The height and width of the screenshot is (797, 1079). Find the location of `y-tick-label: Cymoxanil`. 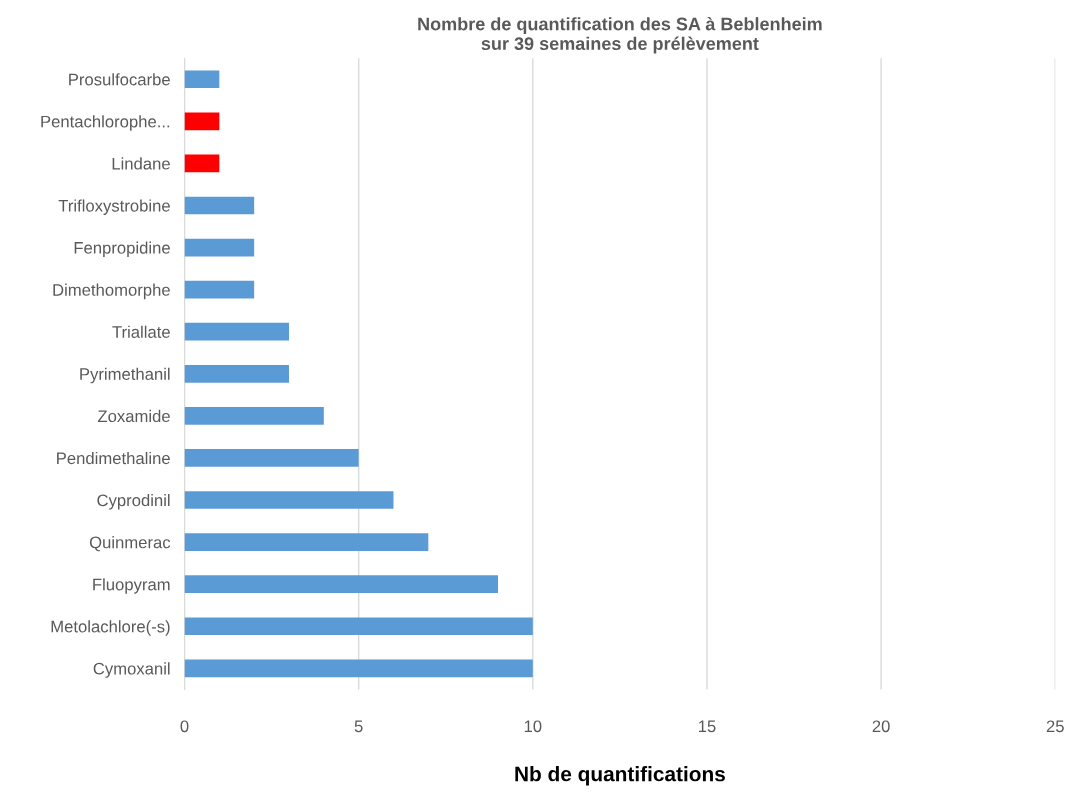

y-tick-label: Cymoxanil is located at coordinates (131, 670).